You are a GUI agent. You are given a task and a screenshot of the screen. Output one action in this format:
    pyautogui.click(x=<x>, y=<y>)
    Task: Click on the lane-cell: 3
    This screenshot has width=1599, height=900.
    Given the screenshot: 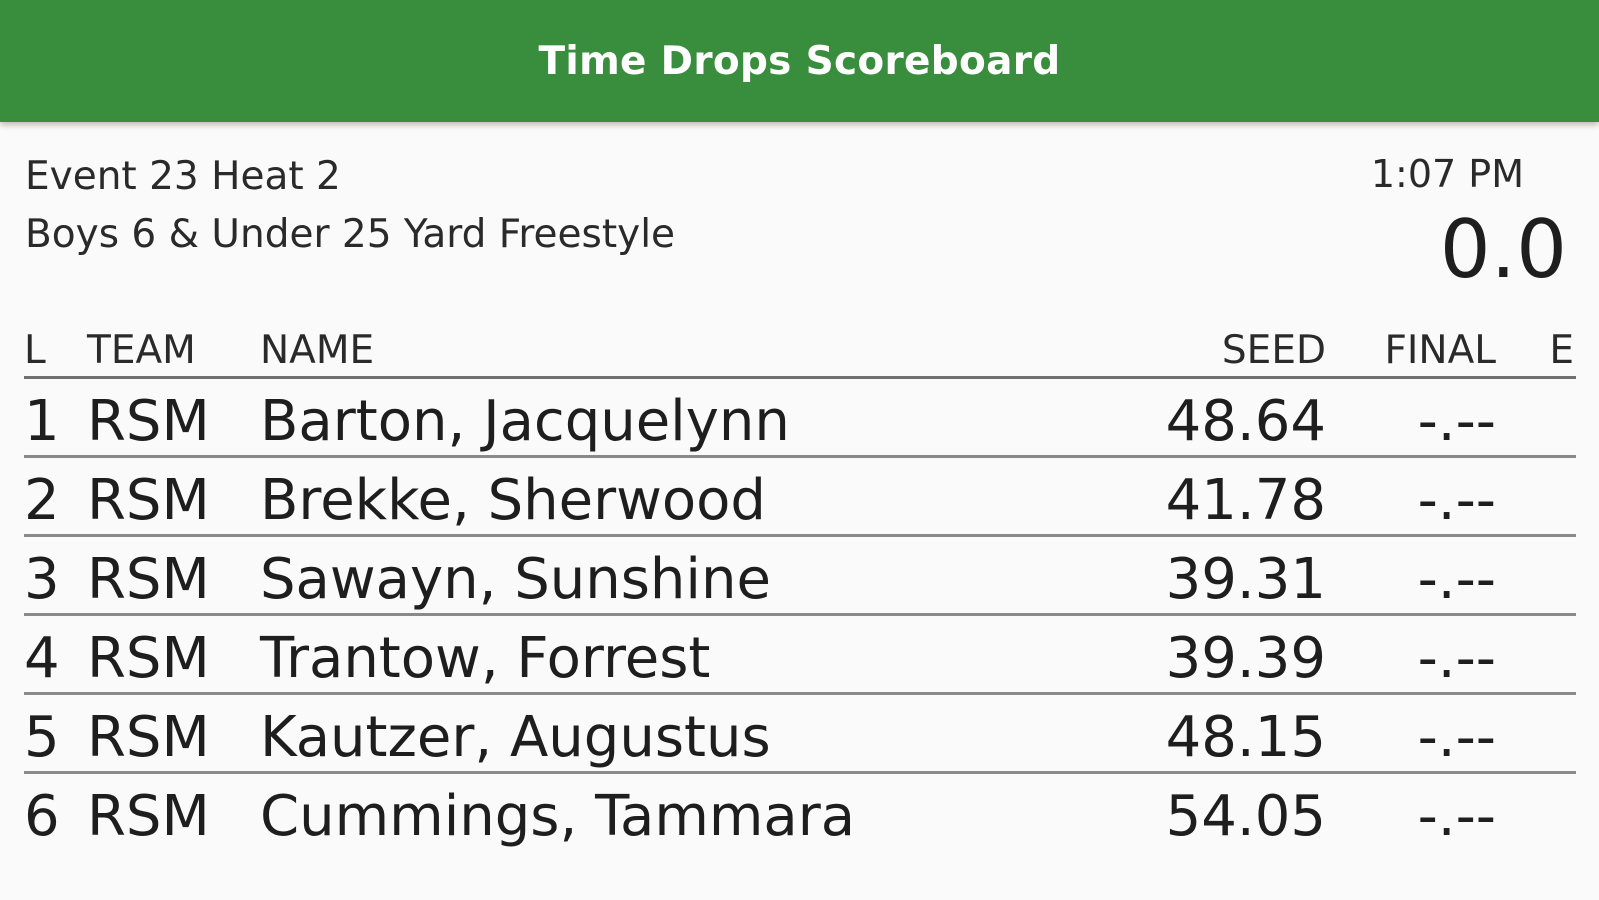 What is the action you would take?
    pyautogui.click(x=42, y=579)
    